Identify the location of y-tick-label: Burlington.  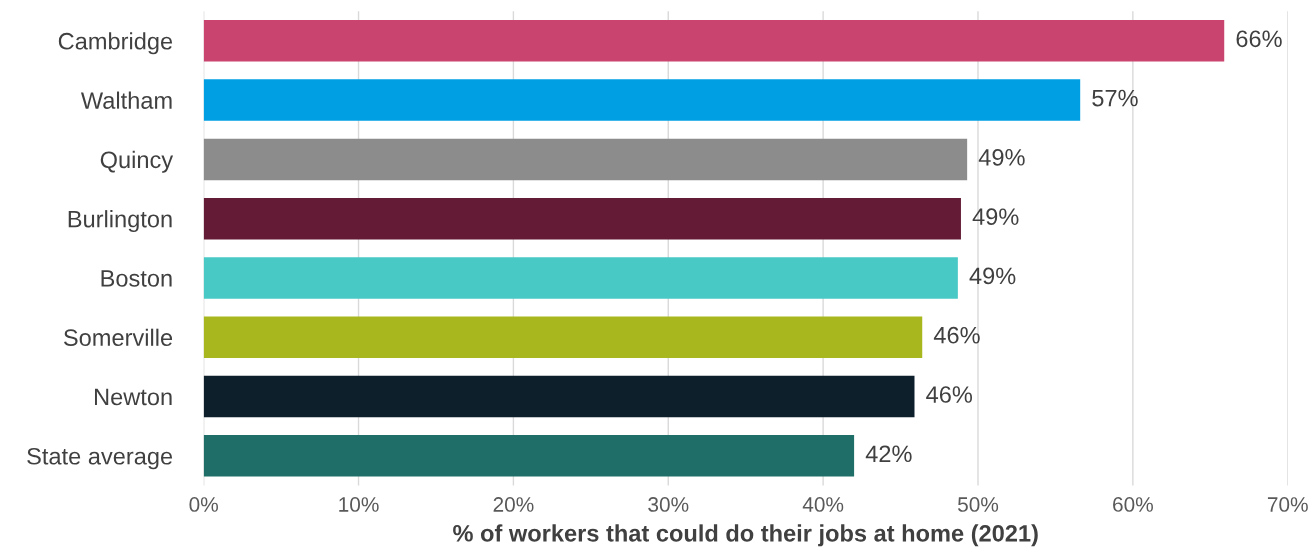
(120, 221).